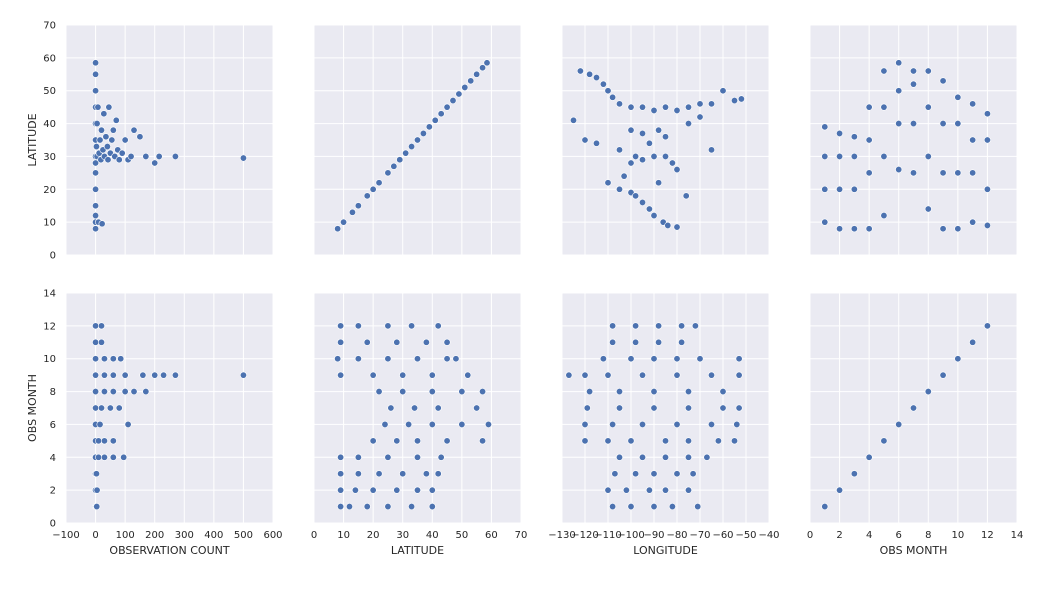 The height and width of the screenshot is (591, 1043). Describe the element at coordinates (95, 535) in the screenshot. I see `x-tick-label: 0` at that location.